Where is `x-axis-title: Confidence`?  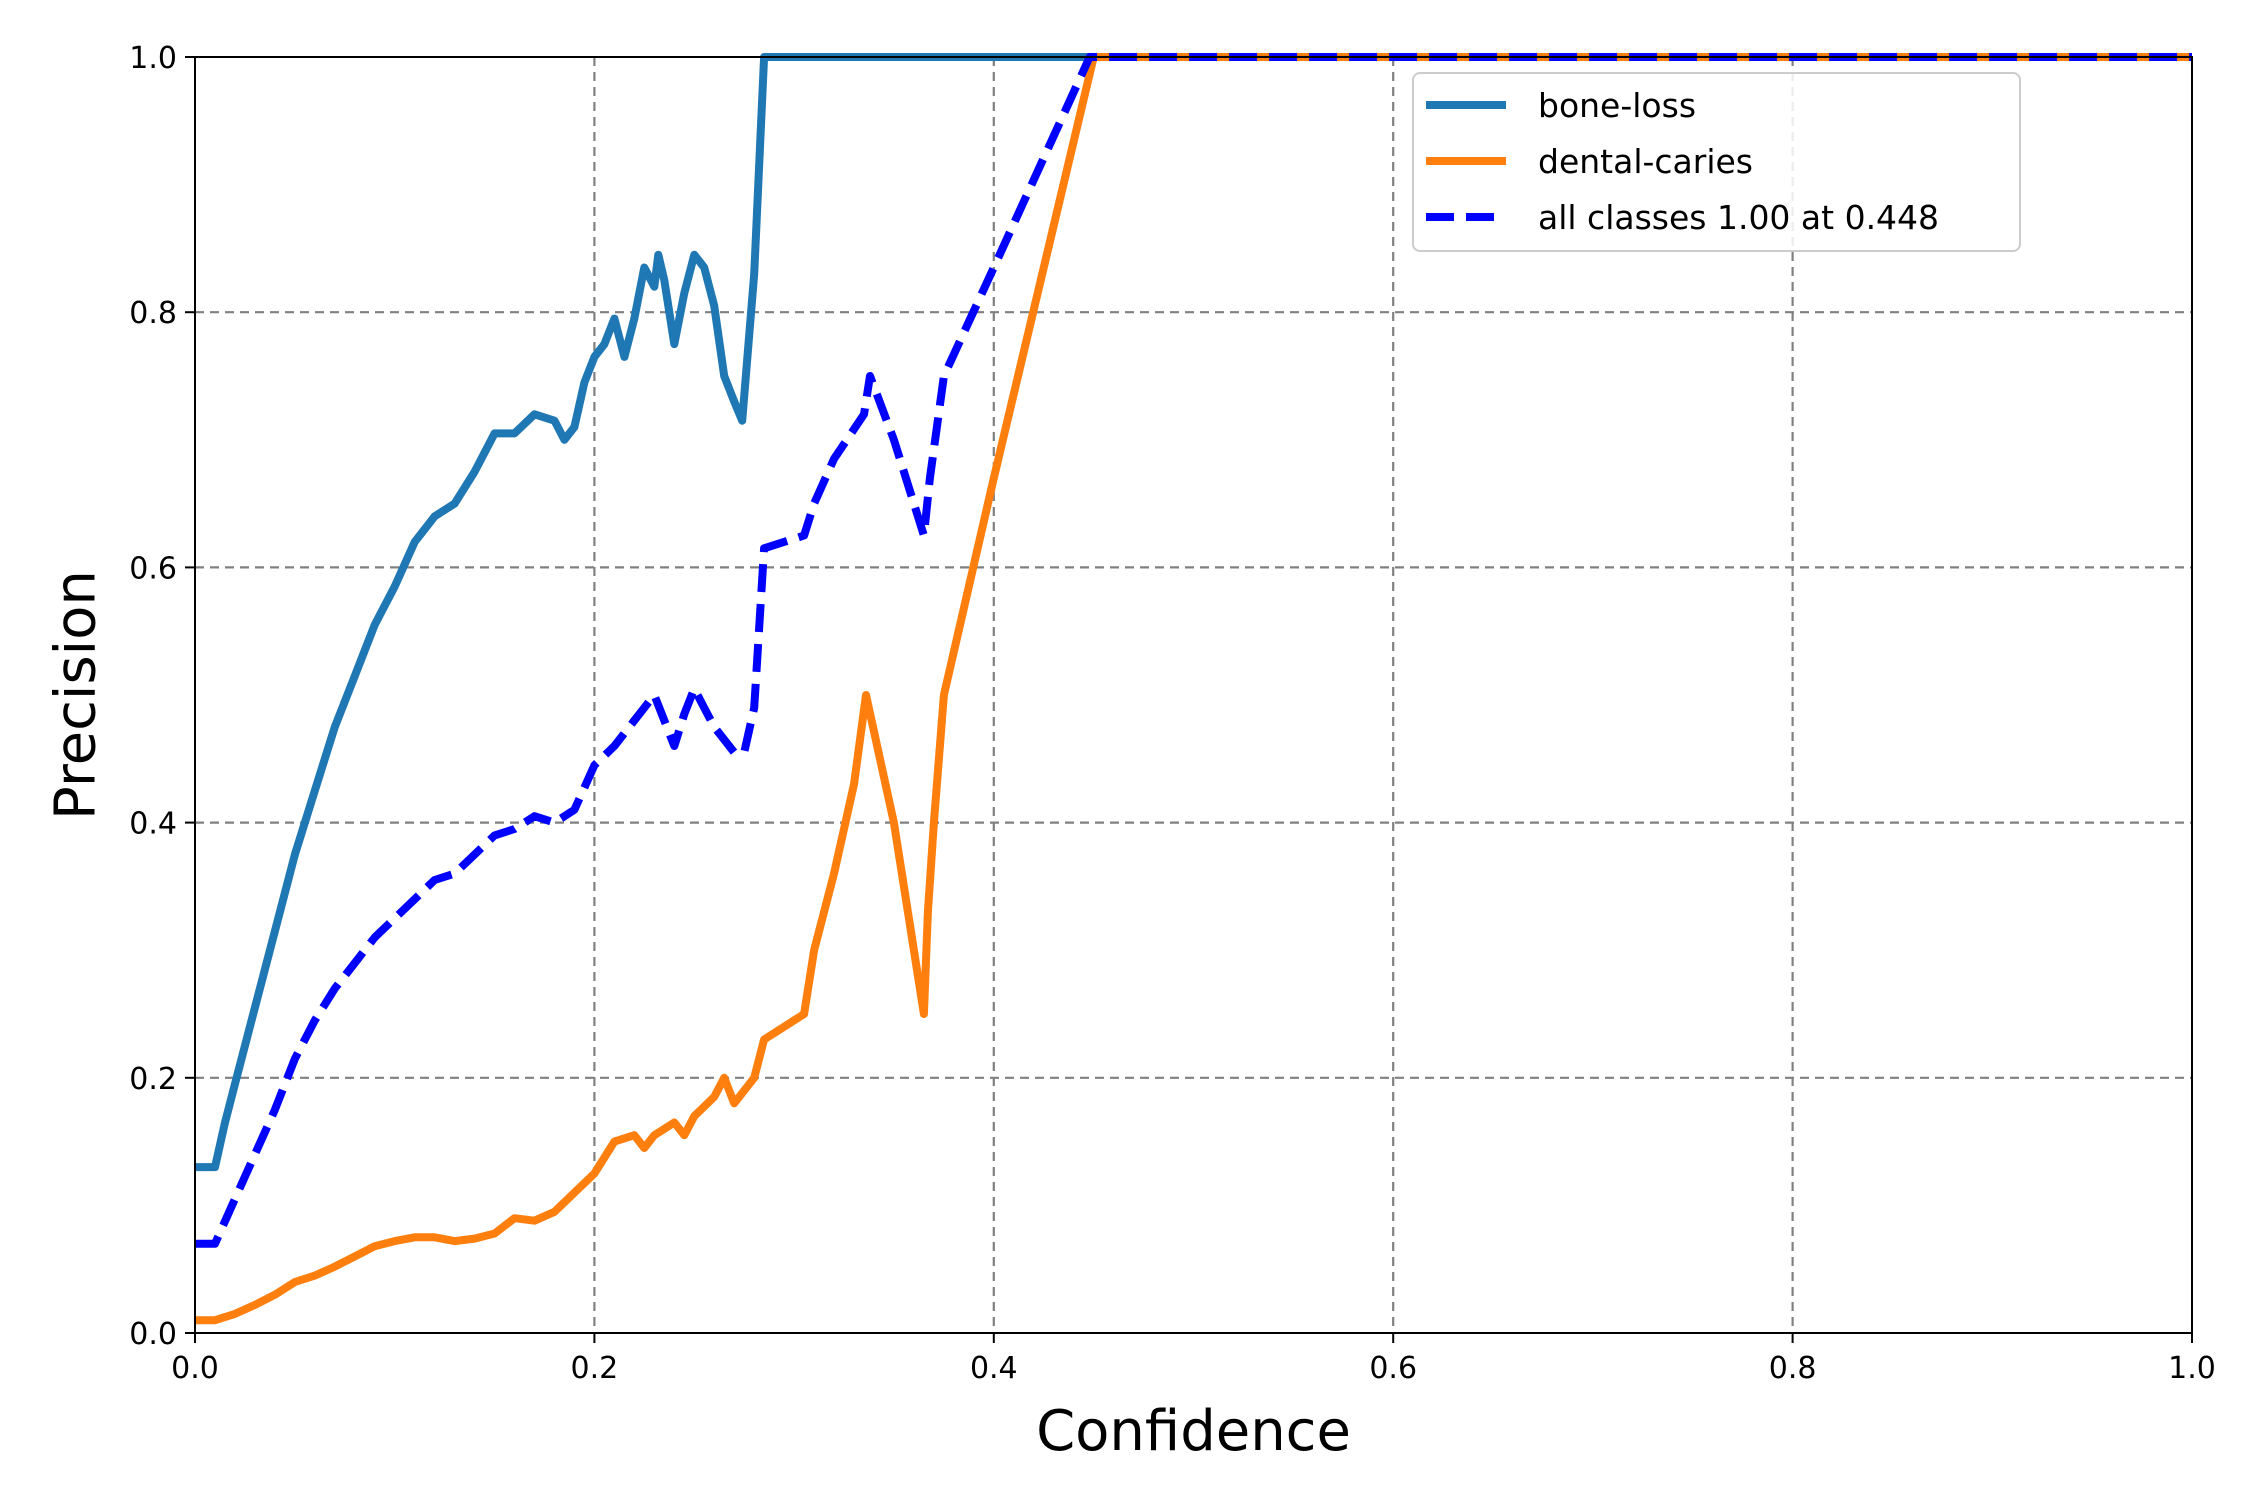 x-axis-title: Confidence is located at coordinates (1193, 1431).